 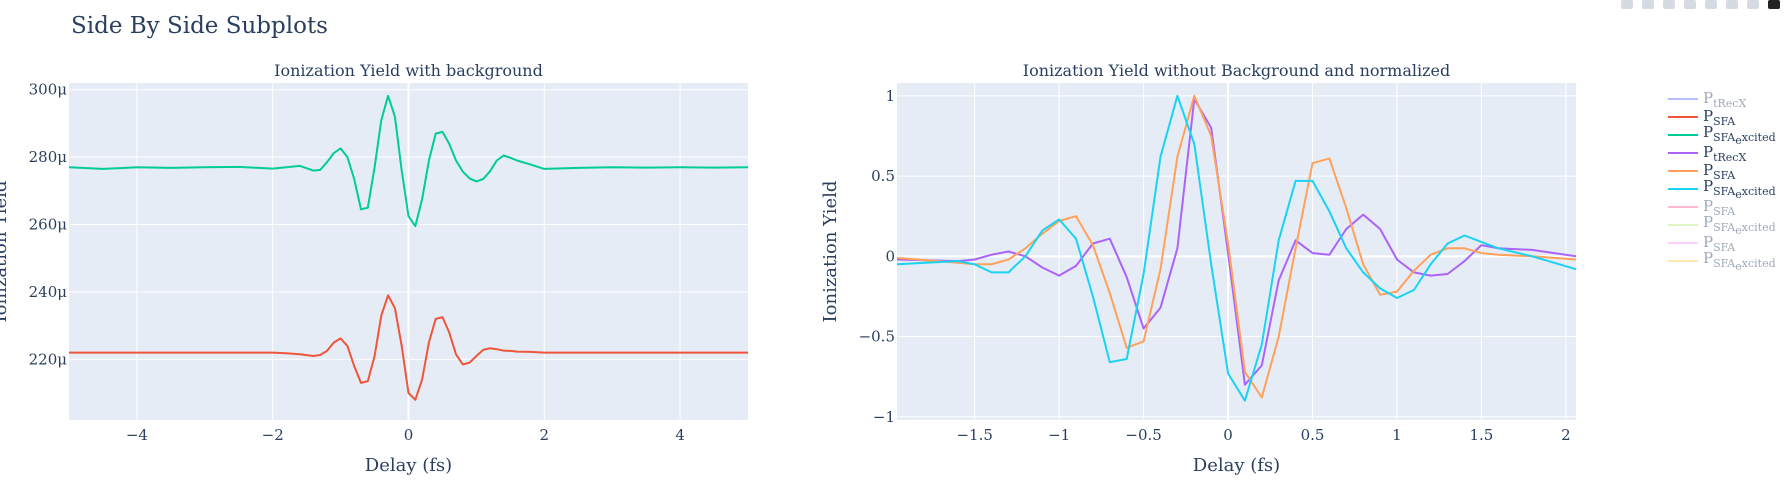 What do you see at coordinates (137, 435) in the screenshot?
I see `x-tick-label: −4` at bounding box center [137, 435].